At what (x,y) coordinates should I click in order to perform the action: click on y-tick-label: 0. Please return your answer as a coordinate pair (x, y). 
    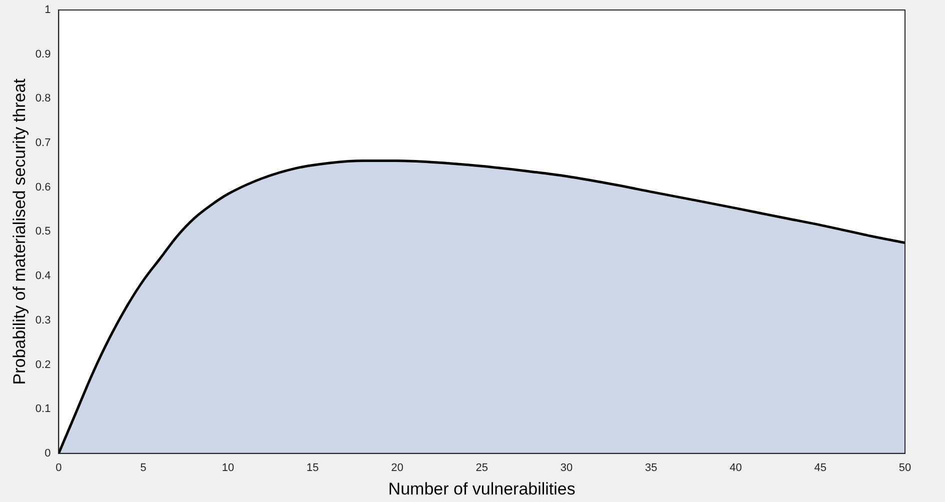
    Looking at the image, I should click on (47, 453).